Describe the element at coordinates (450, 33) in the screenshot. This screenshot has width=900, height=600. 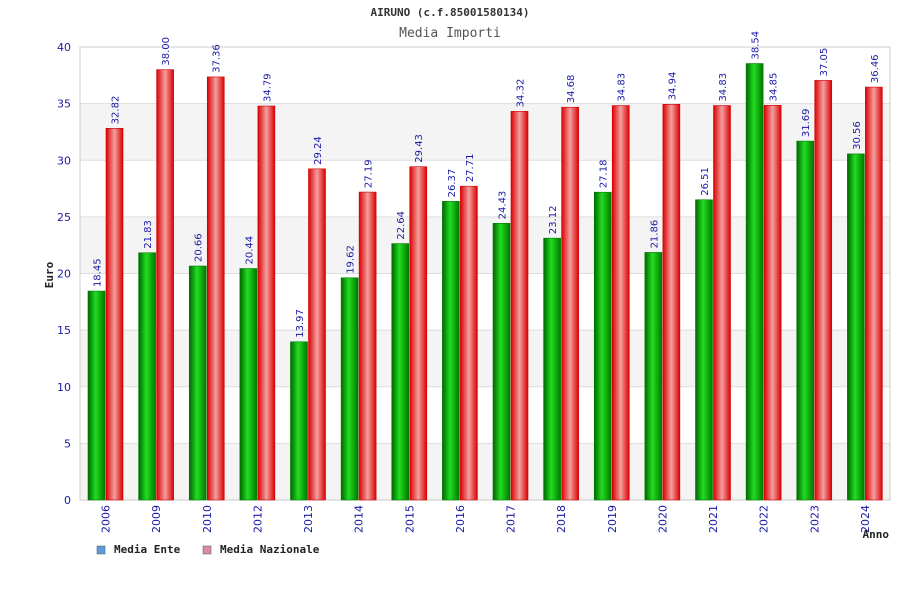
I see `chart-subtitle: Media Importi` at that location.